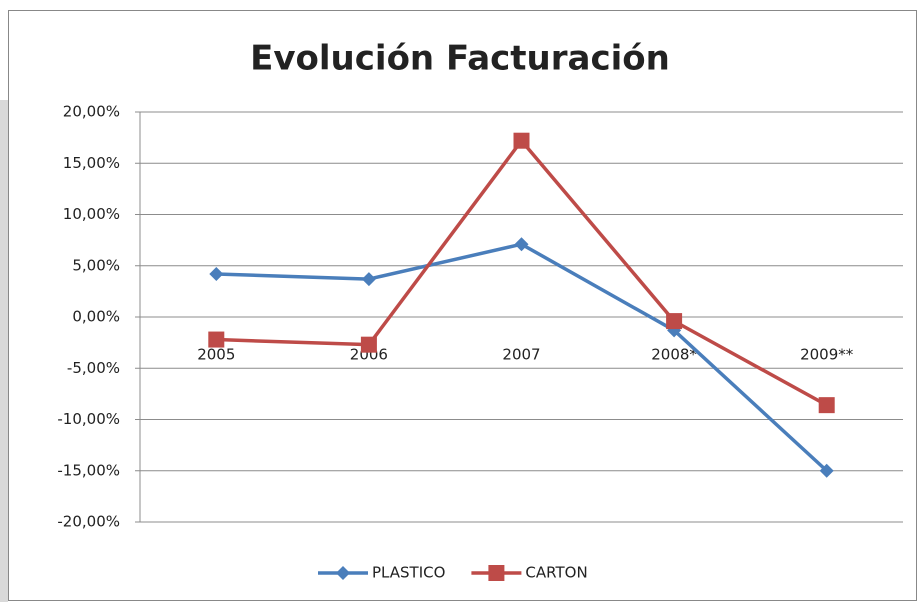 The height and width of the screenshot is (606, 918). Describe the element at coordinates (827, 355) in the screenshot. I see `x-tick-label: 2009**` at that location.